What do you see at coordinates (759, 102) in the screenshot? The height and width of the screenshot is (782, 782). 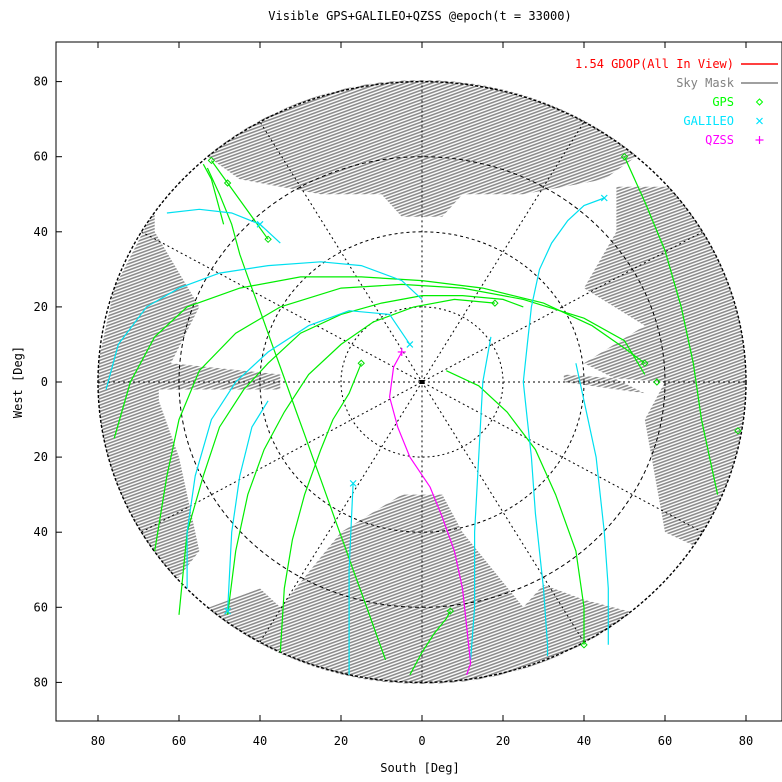 I see `legend-diamond-sample` at bounding box center [759, 102].